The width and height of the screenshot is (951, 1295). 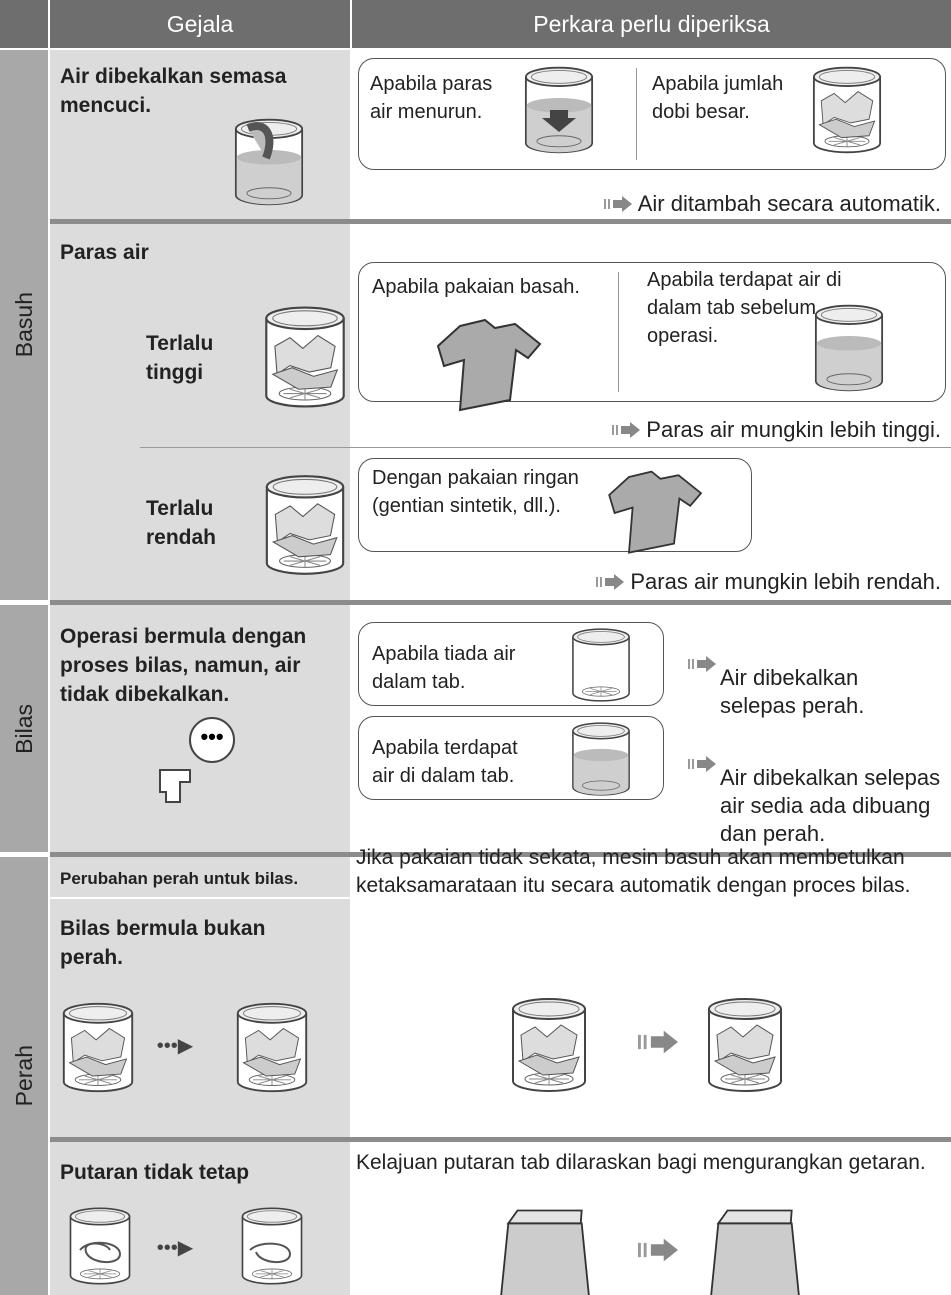 What do you see at coordinates (476, 287) in the screenshot?
I see `case: Apabila pakaian basah.` at bounding box center [476, 287].